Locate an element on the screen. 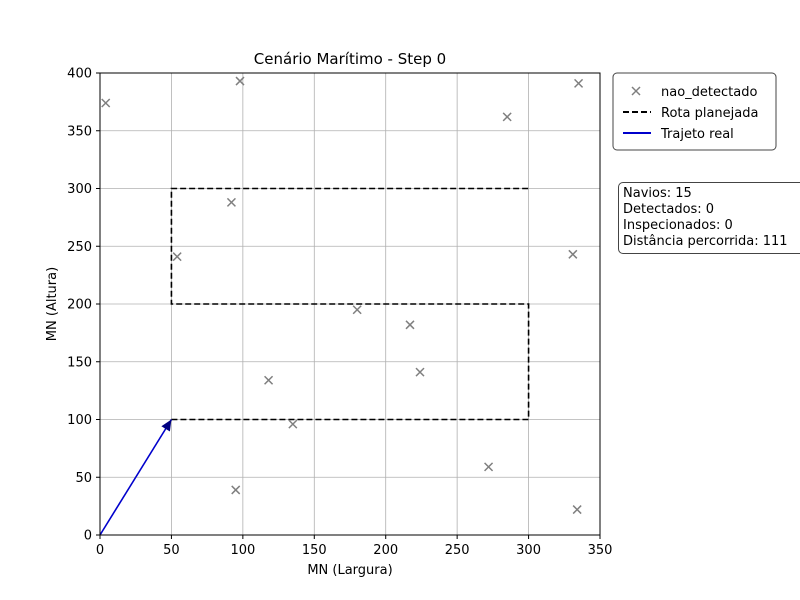  y-tick-label: 100 is located at coordinates (79, 420).